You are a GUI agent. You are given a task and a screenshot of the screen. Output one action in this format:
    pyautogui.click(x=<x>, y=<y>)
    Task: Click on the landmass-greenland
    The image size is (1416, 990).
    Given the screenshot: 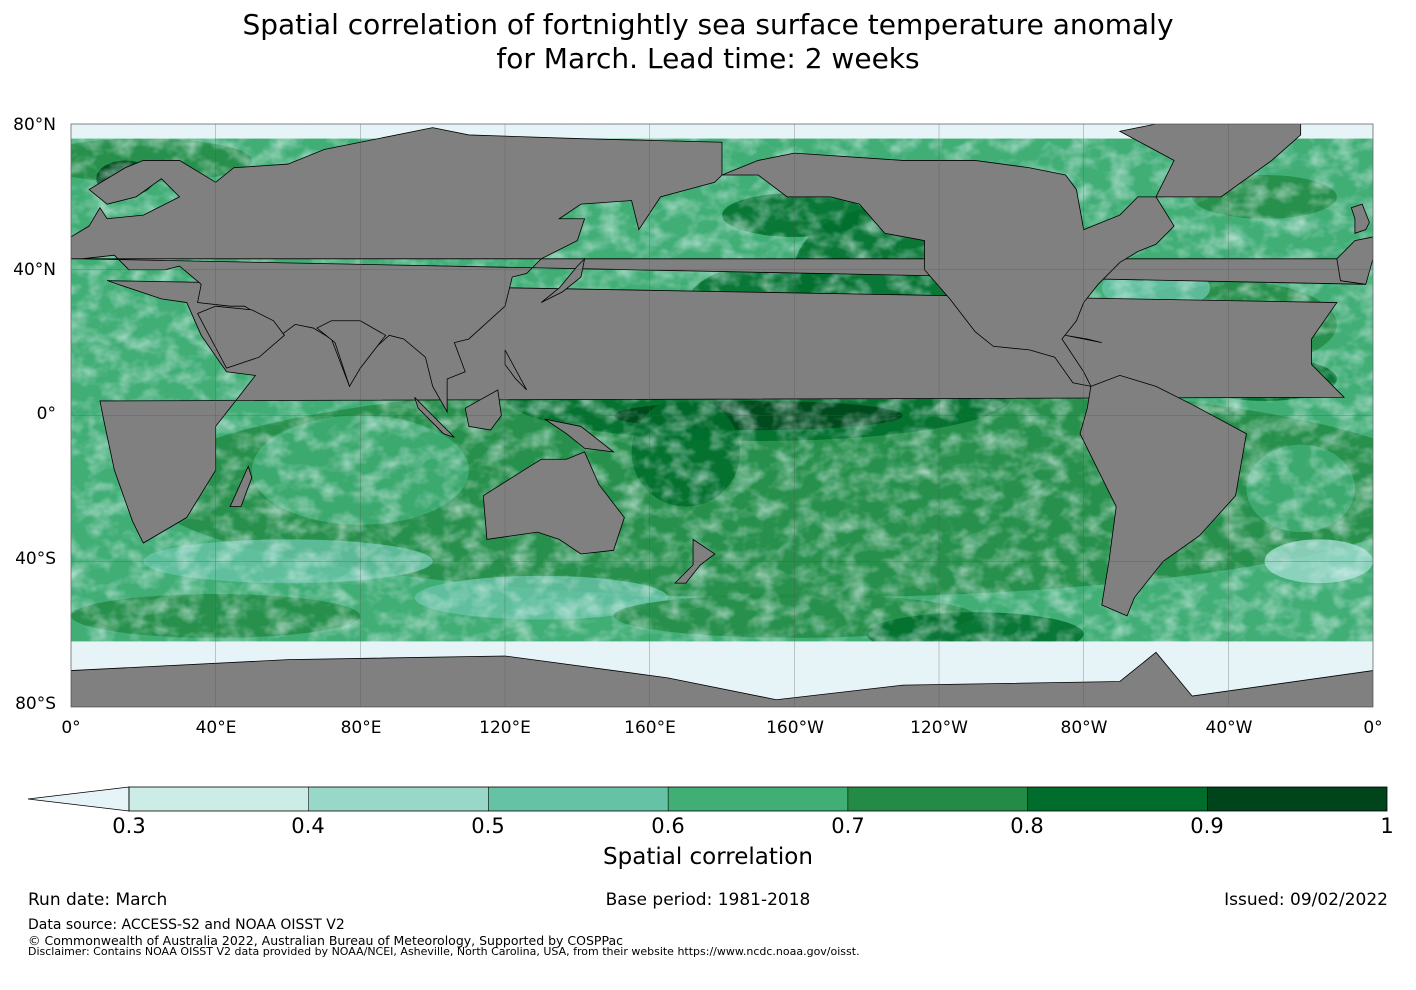 What is the action you would take?
    pyautogui.click(x=1210, y=161)
    